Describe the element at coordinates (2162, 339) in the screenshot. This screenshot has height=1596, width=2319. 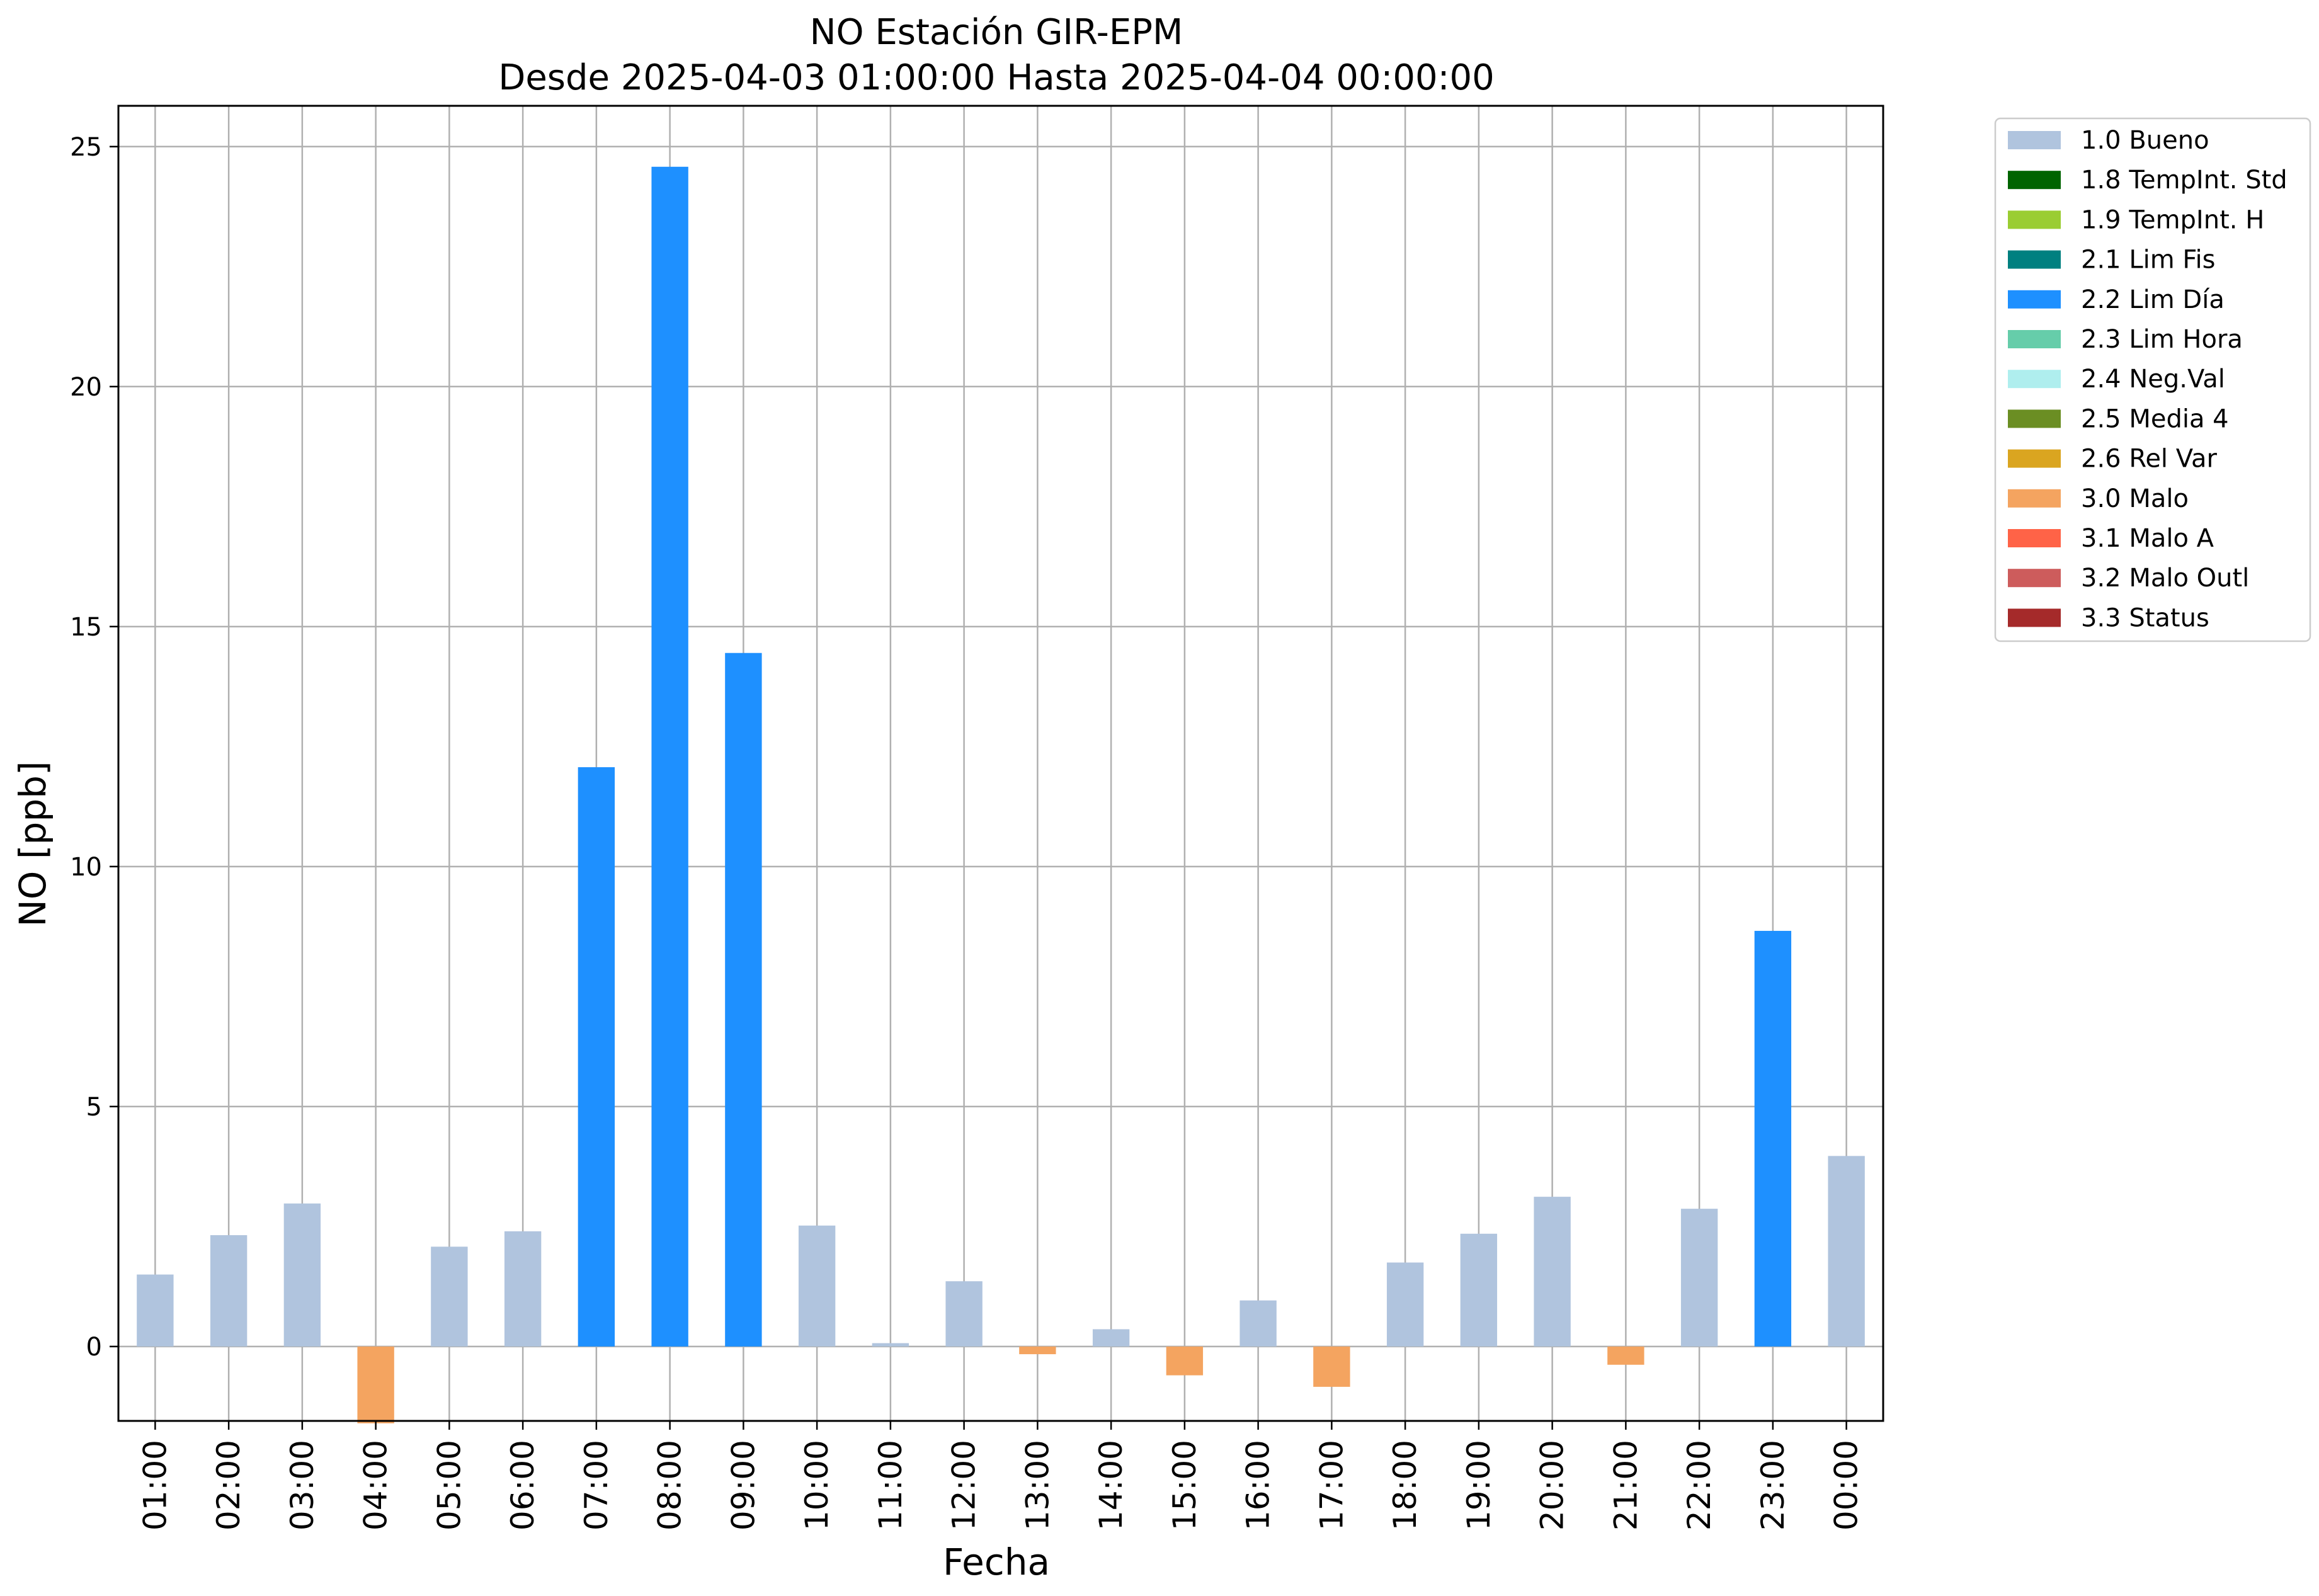
I see `legend-label: 2.3 Lim Hora` at that location.